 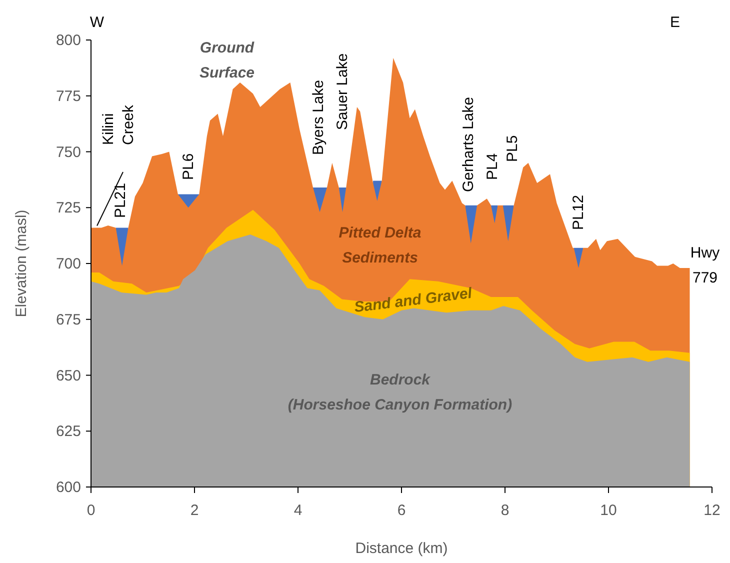 What do you see at coordinates (400, 393) in the screenshot?
I see `annotation: Bedrock (Horseshoe Canyon Formation)` at bounding box center [400, 393].